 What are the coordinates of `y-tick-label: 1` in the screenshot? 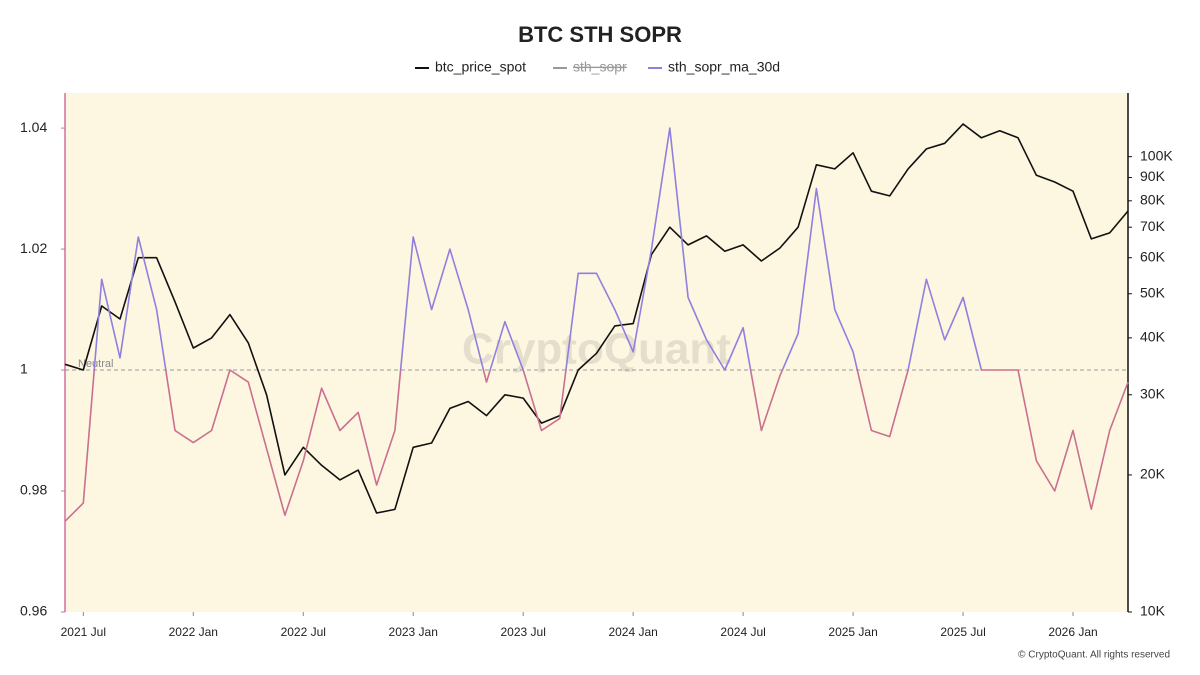 It's located at (24, 369).